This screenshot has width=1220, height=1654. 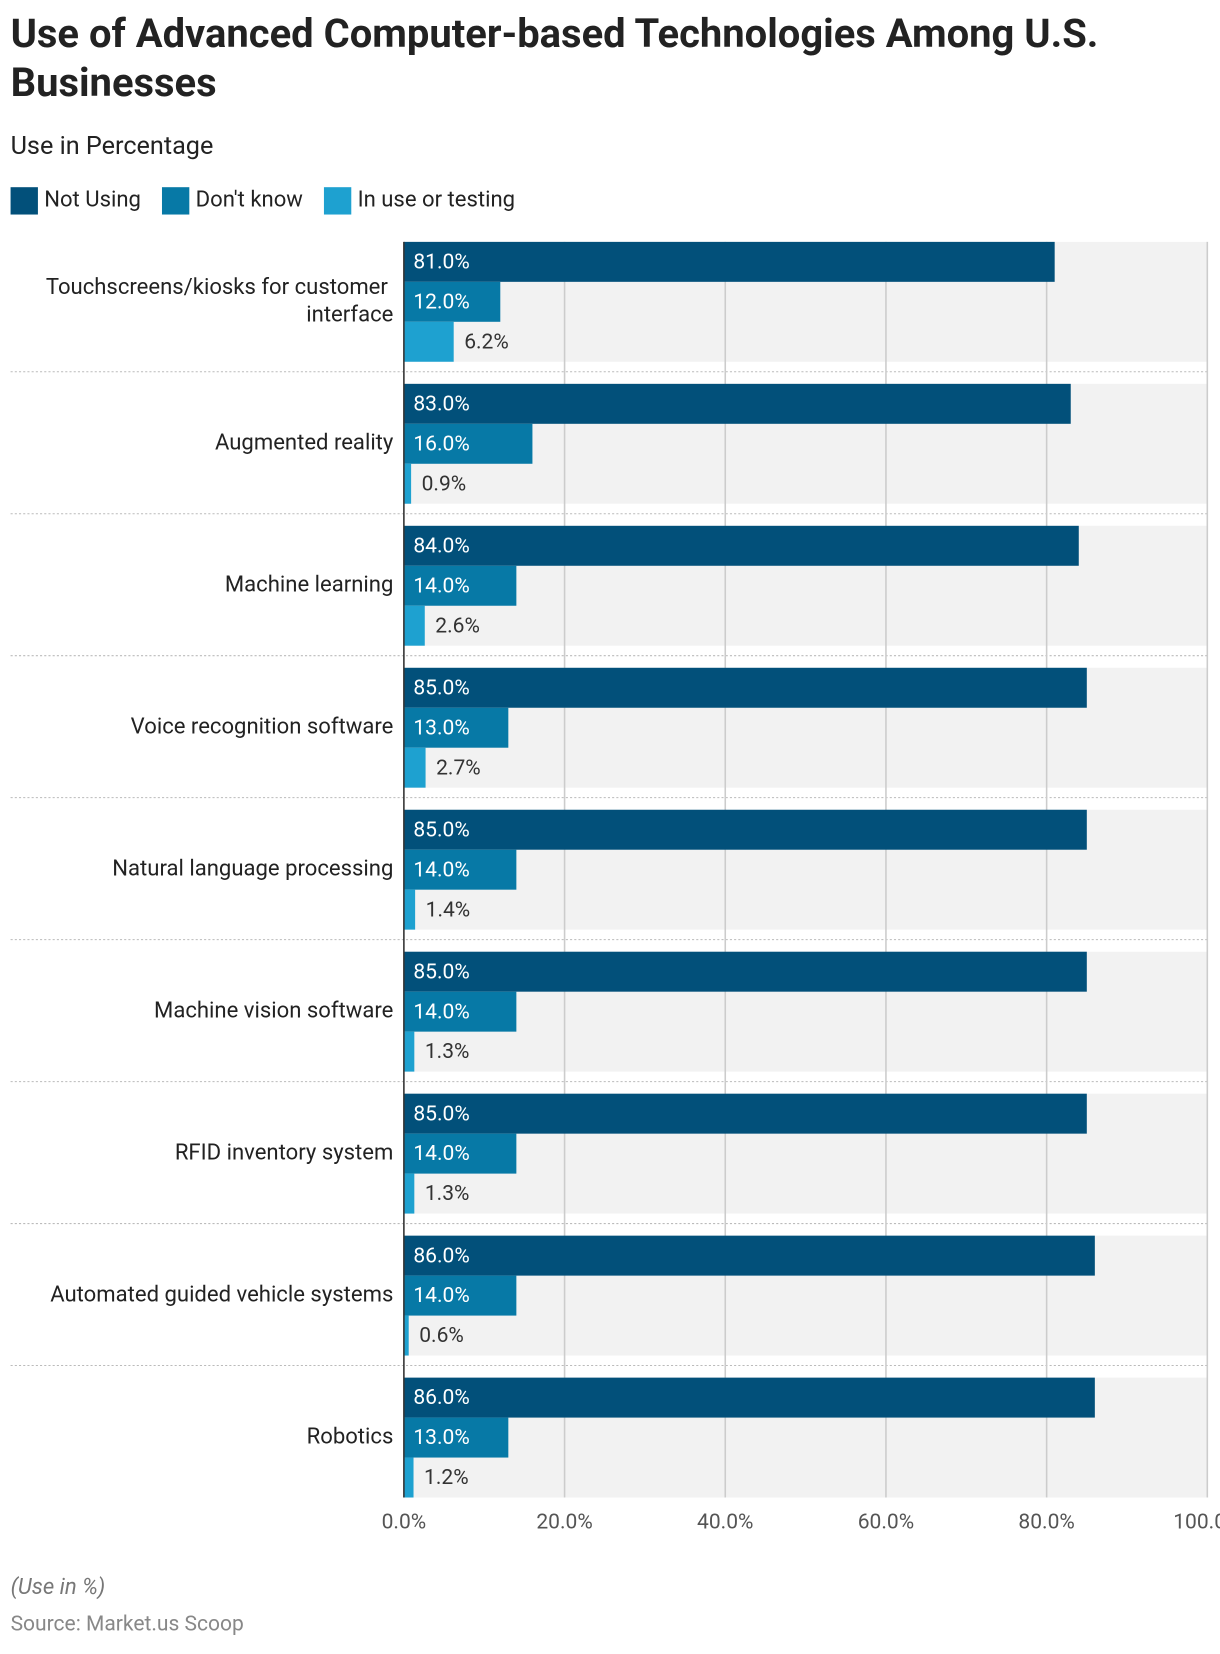 What do you see at coordinates (127, 1623) in the screenshot?
I see `source: Source: Market.us Scoop` at bounding box center [127, 1623].